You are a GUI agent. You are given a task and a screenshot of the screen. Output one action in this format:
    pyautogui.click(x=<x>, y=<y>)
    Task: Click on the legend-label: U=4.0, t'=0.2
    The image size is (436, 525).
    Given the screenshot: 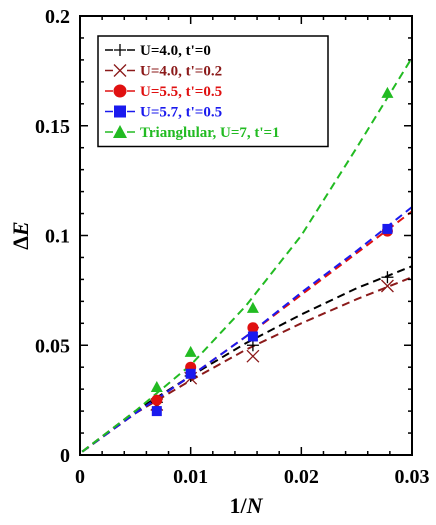 What is the action you would take?
    pyautogui.click(x=181, y=72)
    